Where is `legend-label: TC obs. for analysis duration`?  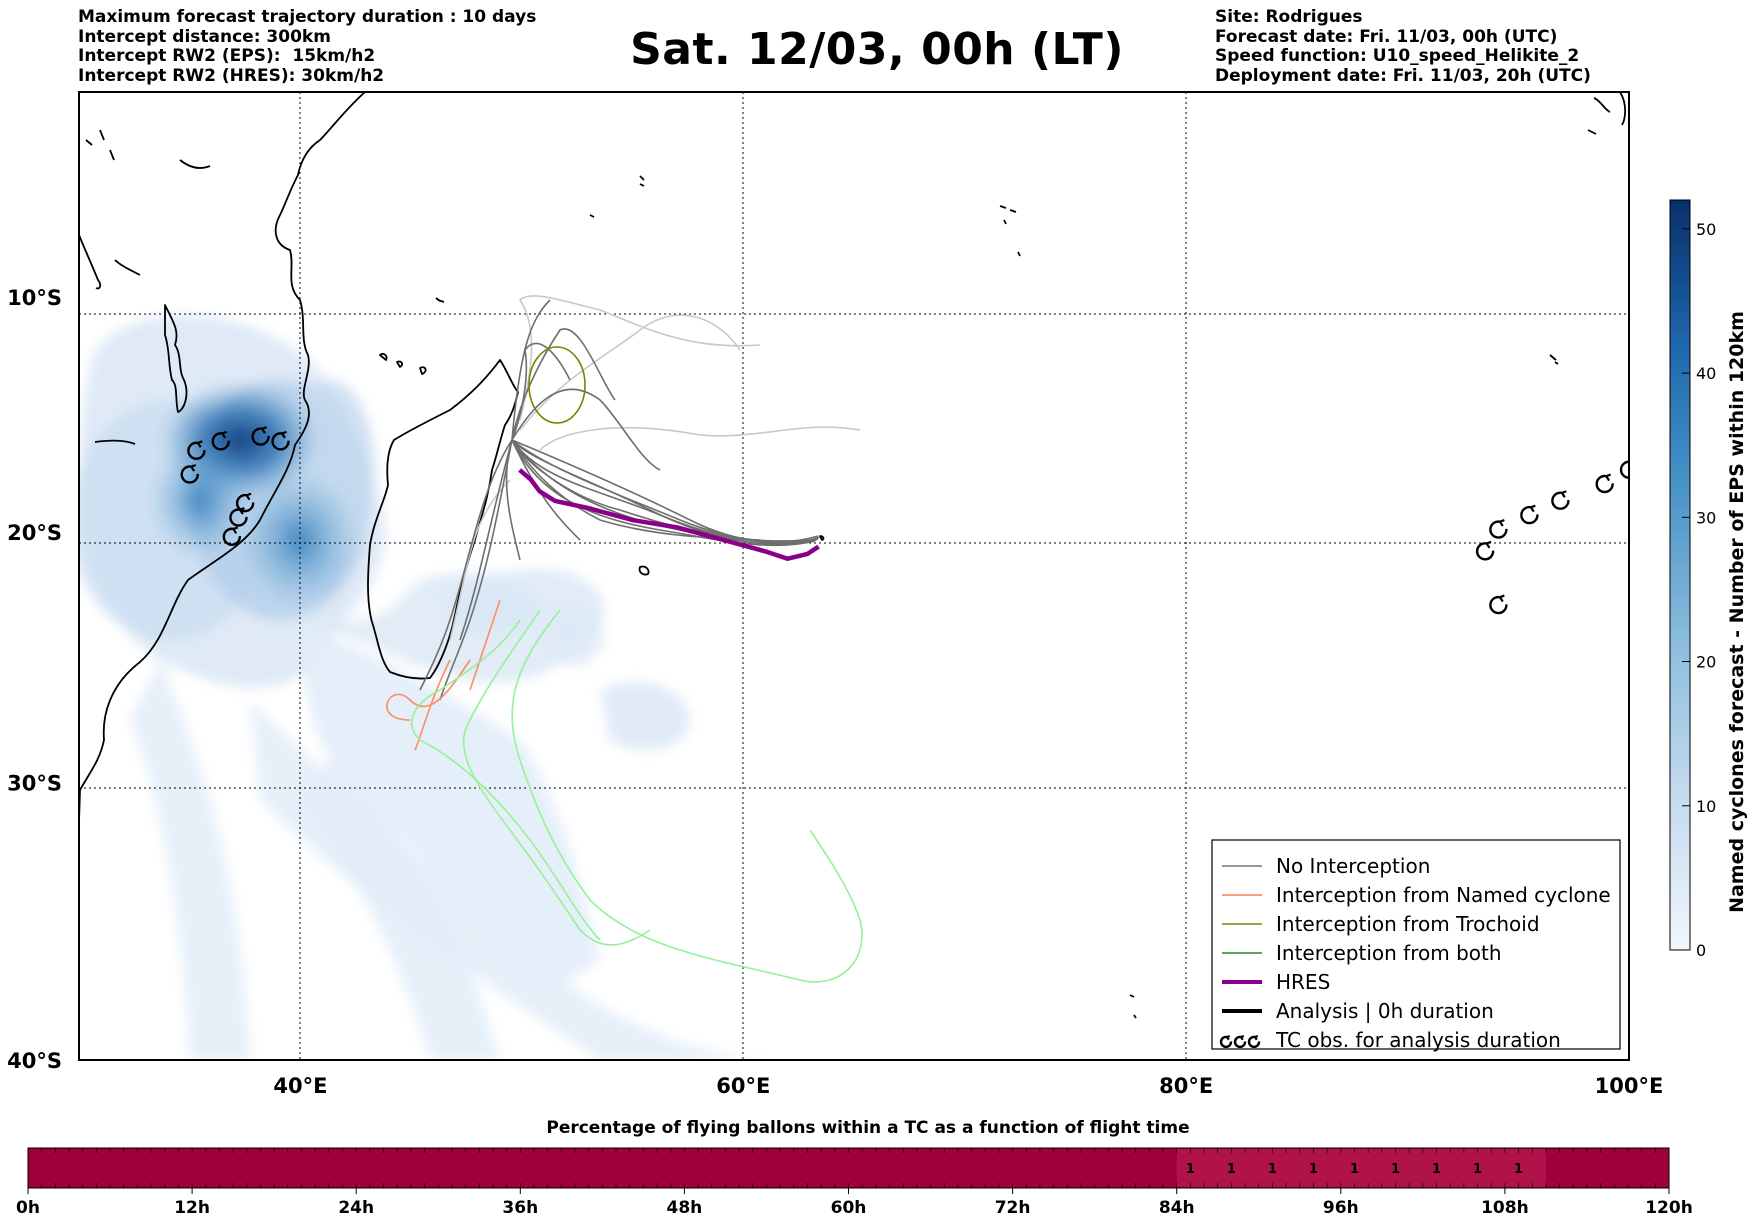
legend-label: TC obs. for analysis duration is located at coordinates (1418, 1040).